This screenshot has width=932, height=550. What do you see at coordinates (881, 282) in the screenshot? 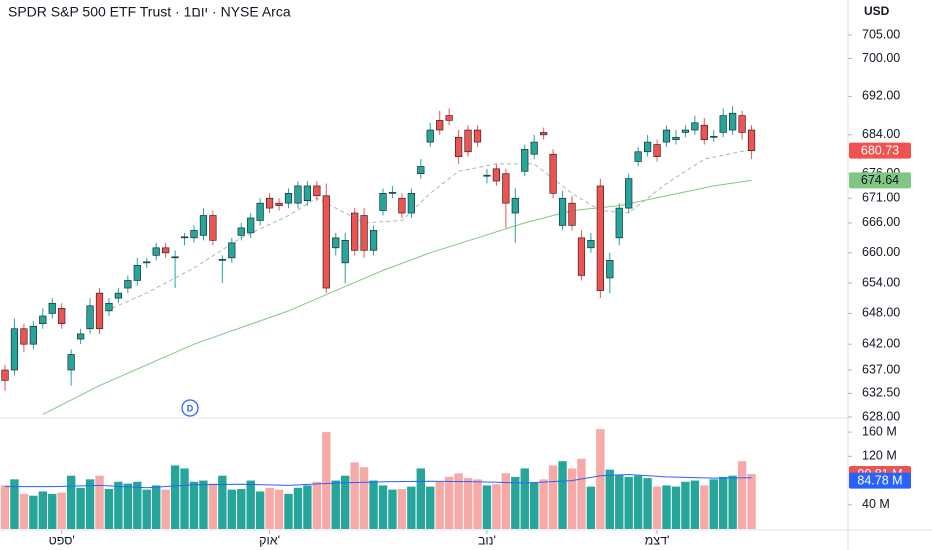
I see `y-tick-label: 654.00` at bounding box center [881, 282].